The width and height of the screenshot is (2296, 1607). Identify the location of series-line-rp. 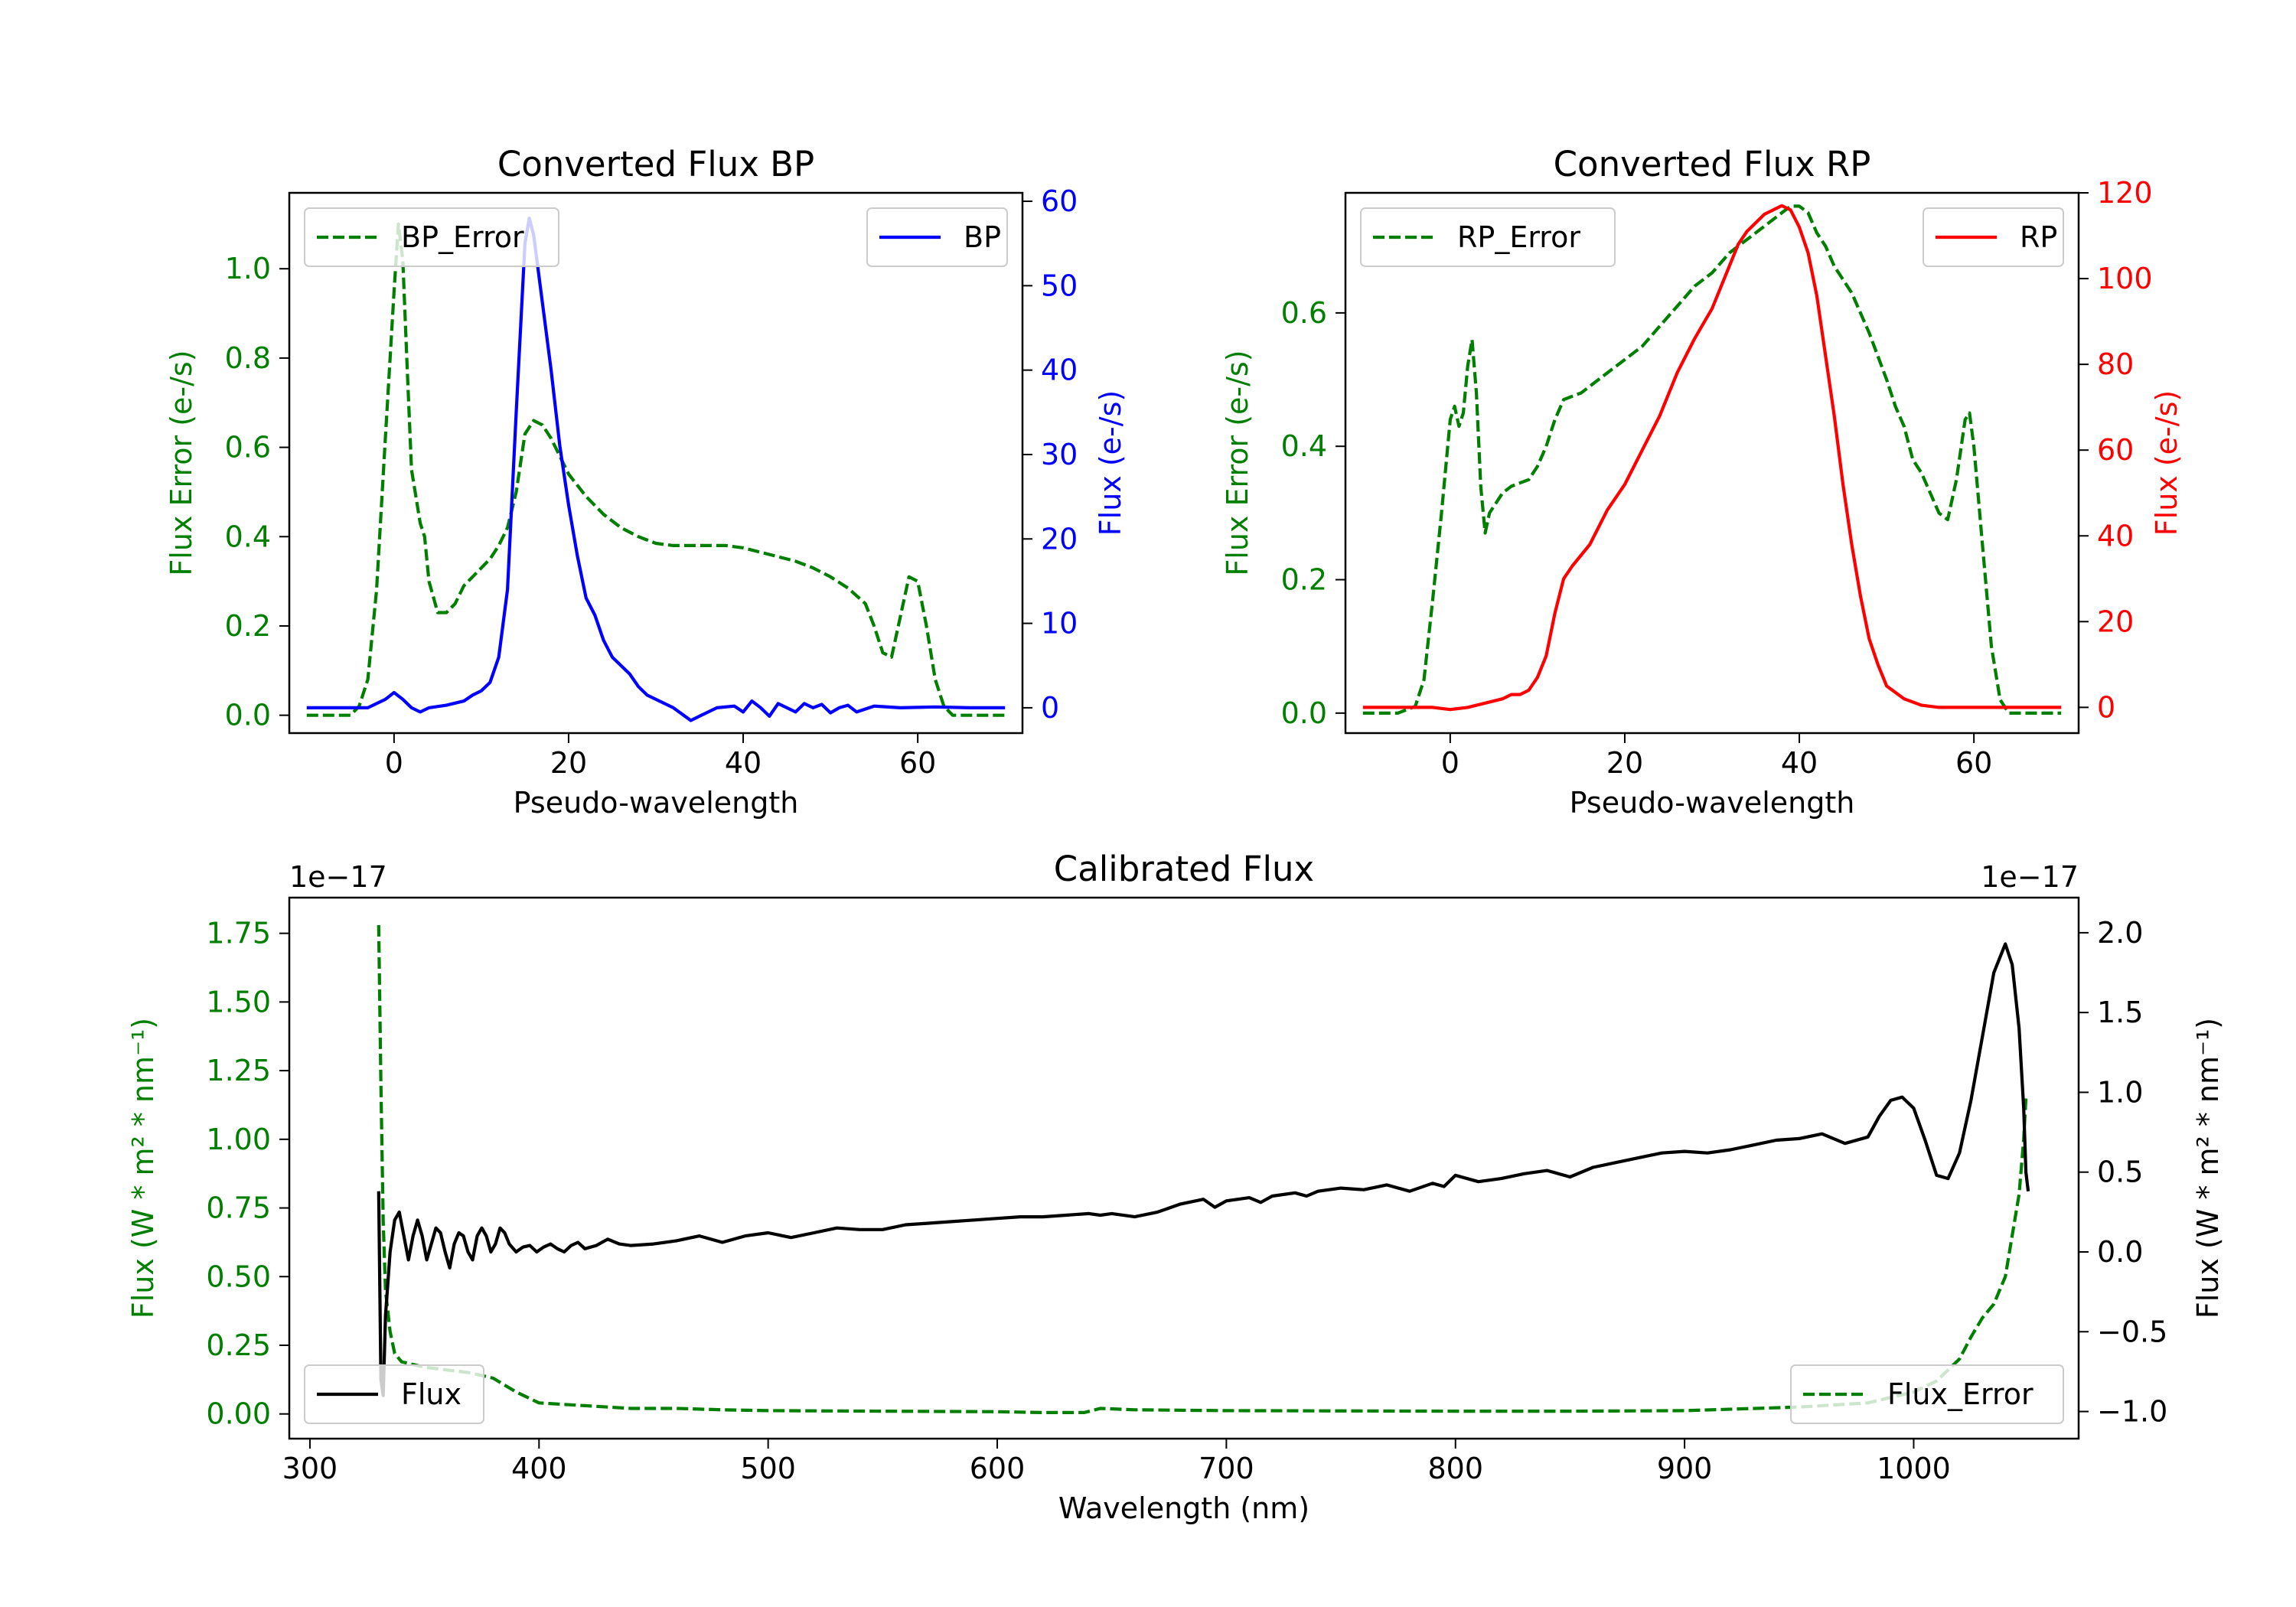
(1712, 458).